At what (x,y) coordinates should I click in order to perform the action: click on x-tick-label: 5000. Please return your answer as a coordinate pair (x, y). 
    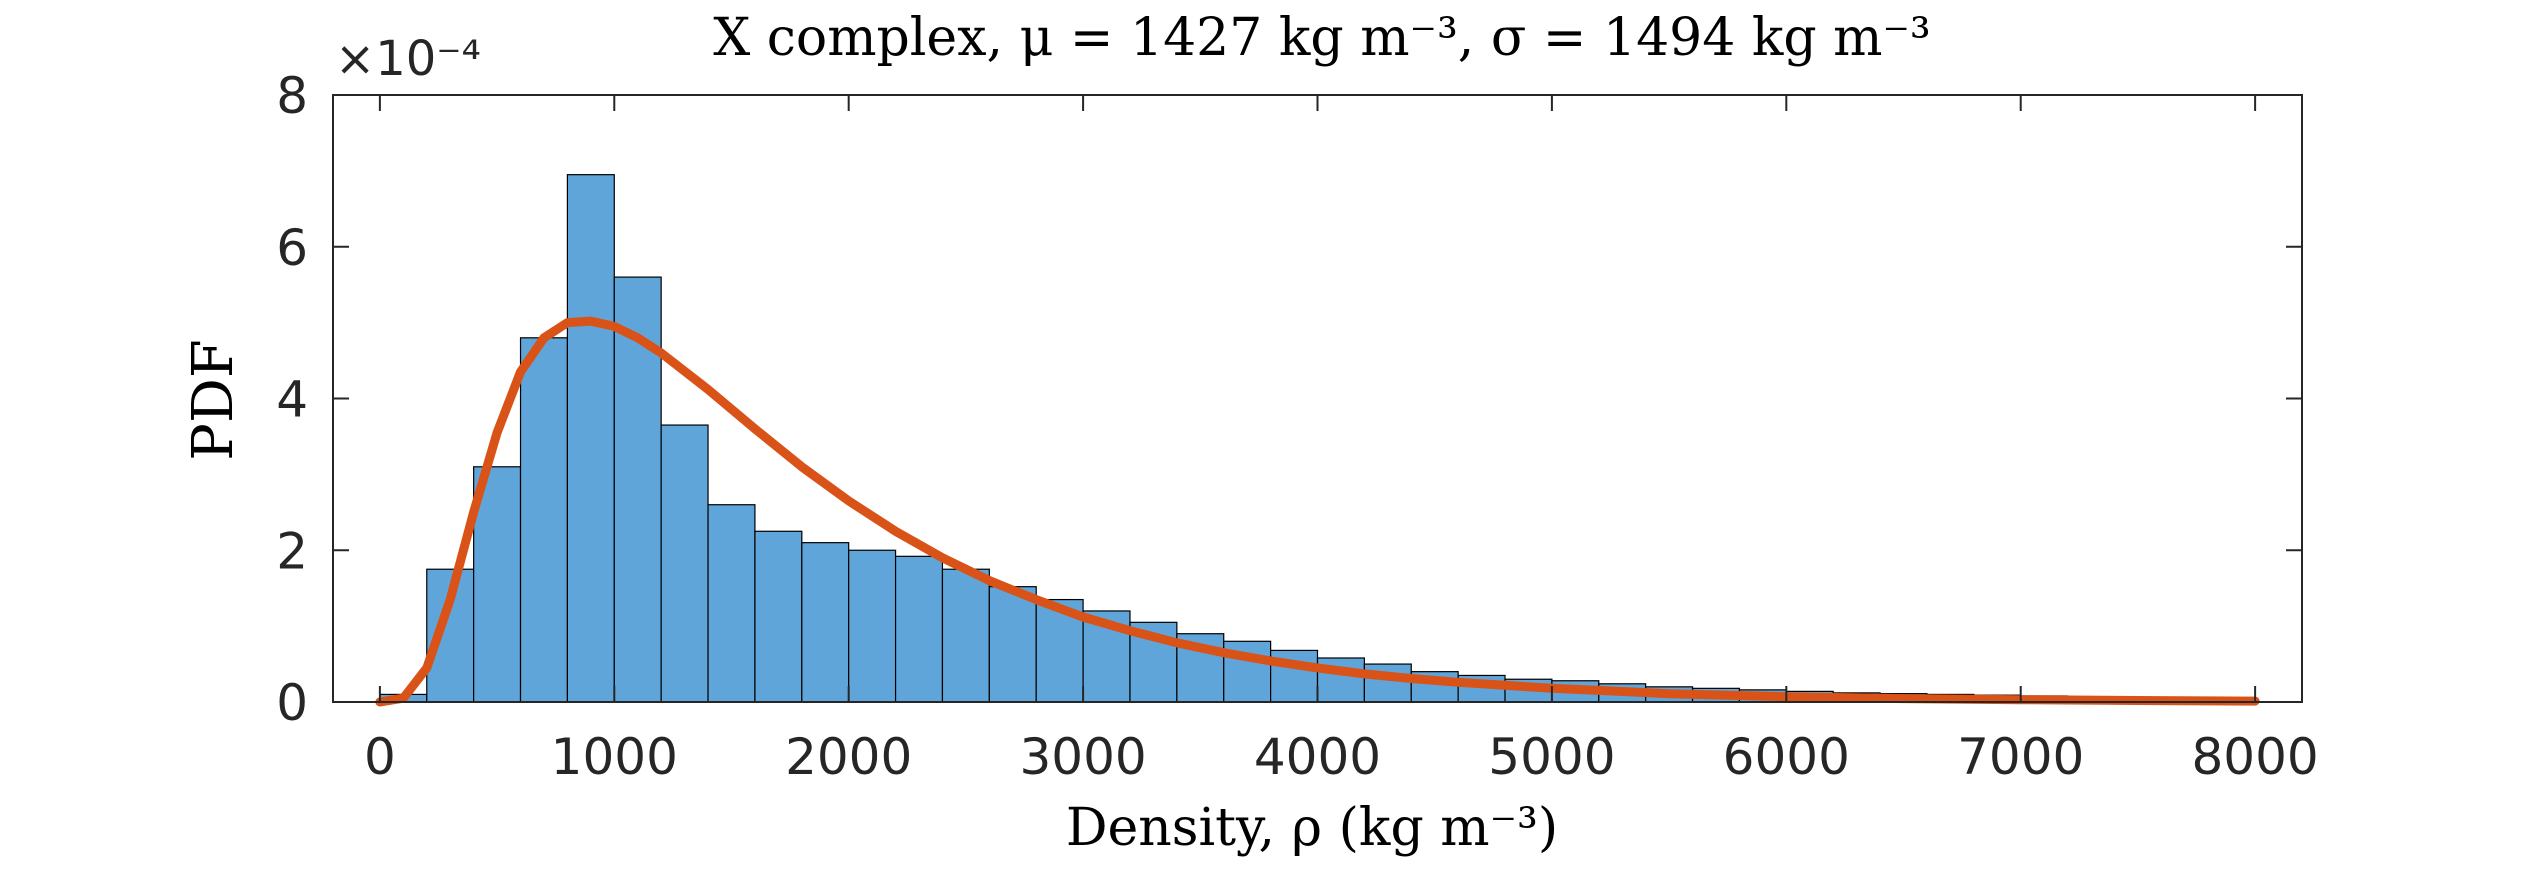
    Looking at the image, I should click on (1551, 757).